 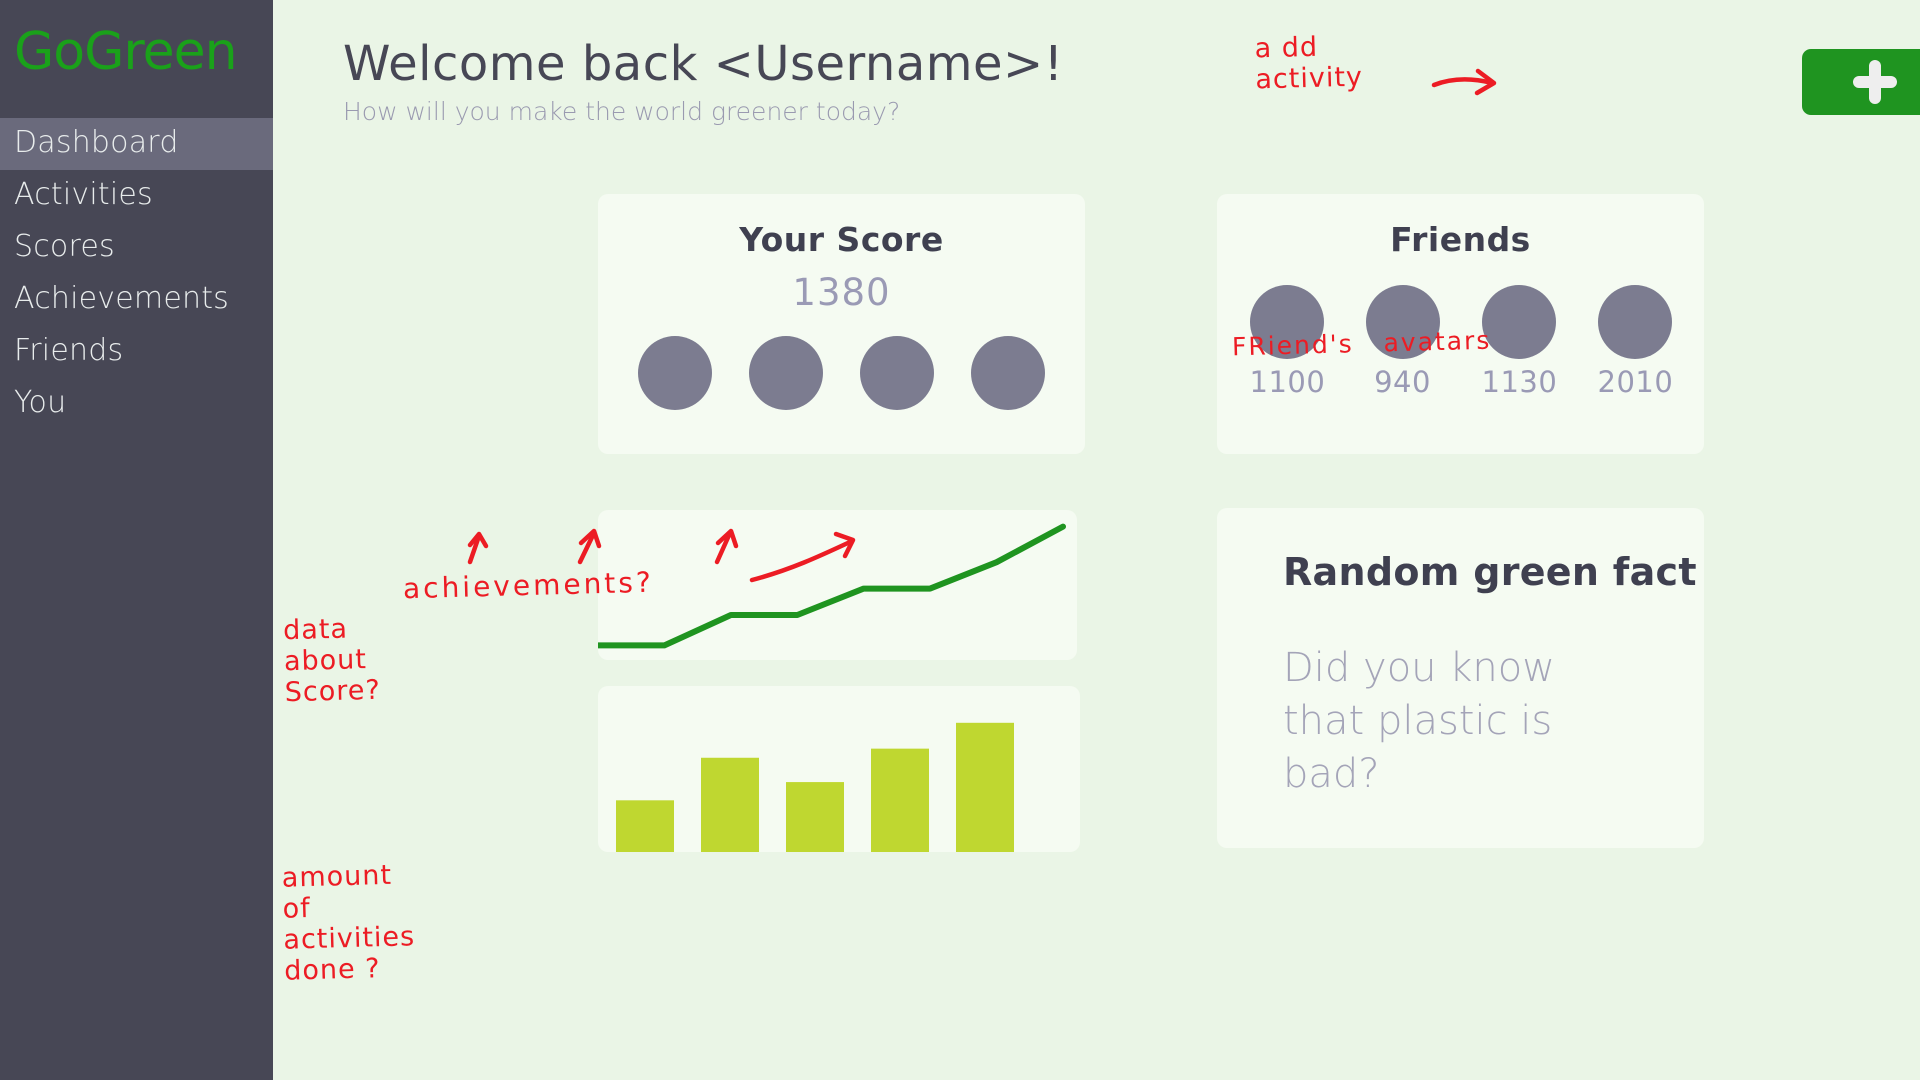 I want to click on activities-bar-chart-card, so click(x=839, y=769).